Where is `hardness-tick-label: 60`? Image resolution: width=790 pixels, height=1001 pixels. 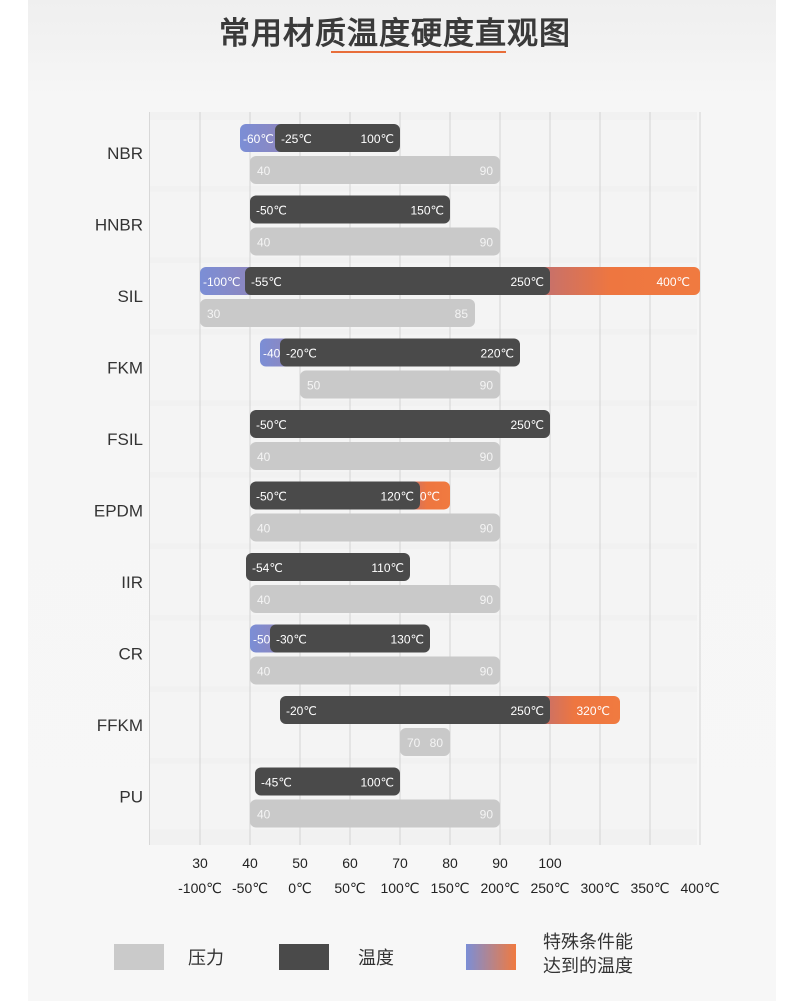 hardness-tick-label: 60 is located at coordinates (350, 863).